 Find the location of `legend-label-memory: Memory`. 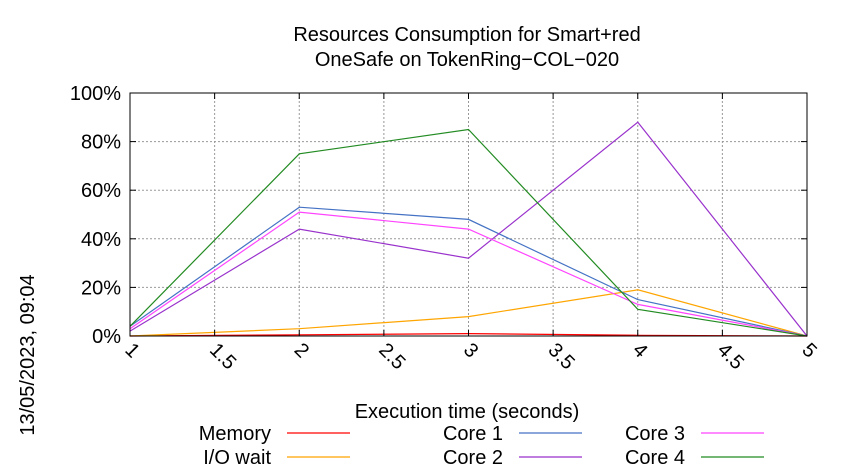

legend-label-memory: Memory is located at coordinates (235, 434).